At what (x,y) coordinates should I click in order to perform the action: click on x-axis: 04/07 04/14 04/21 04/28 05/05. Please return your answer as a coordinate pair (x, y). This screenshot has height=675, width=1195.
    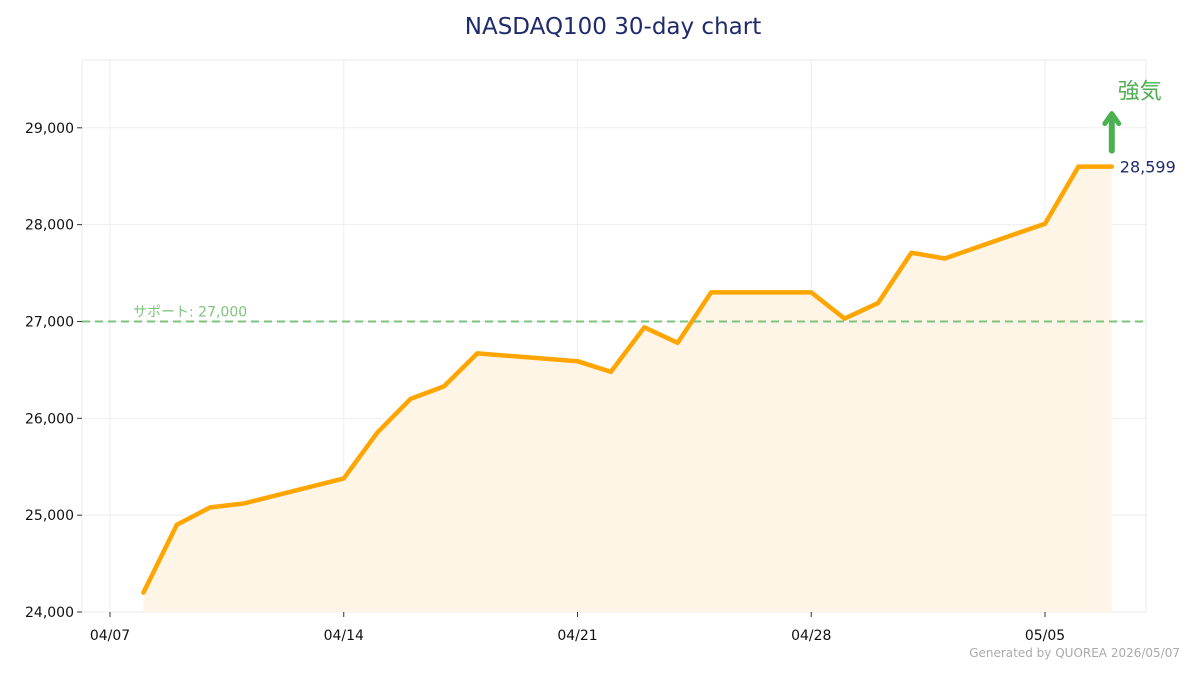
    Looking at the image, I should click on (577, 628).